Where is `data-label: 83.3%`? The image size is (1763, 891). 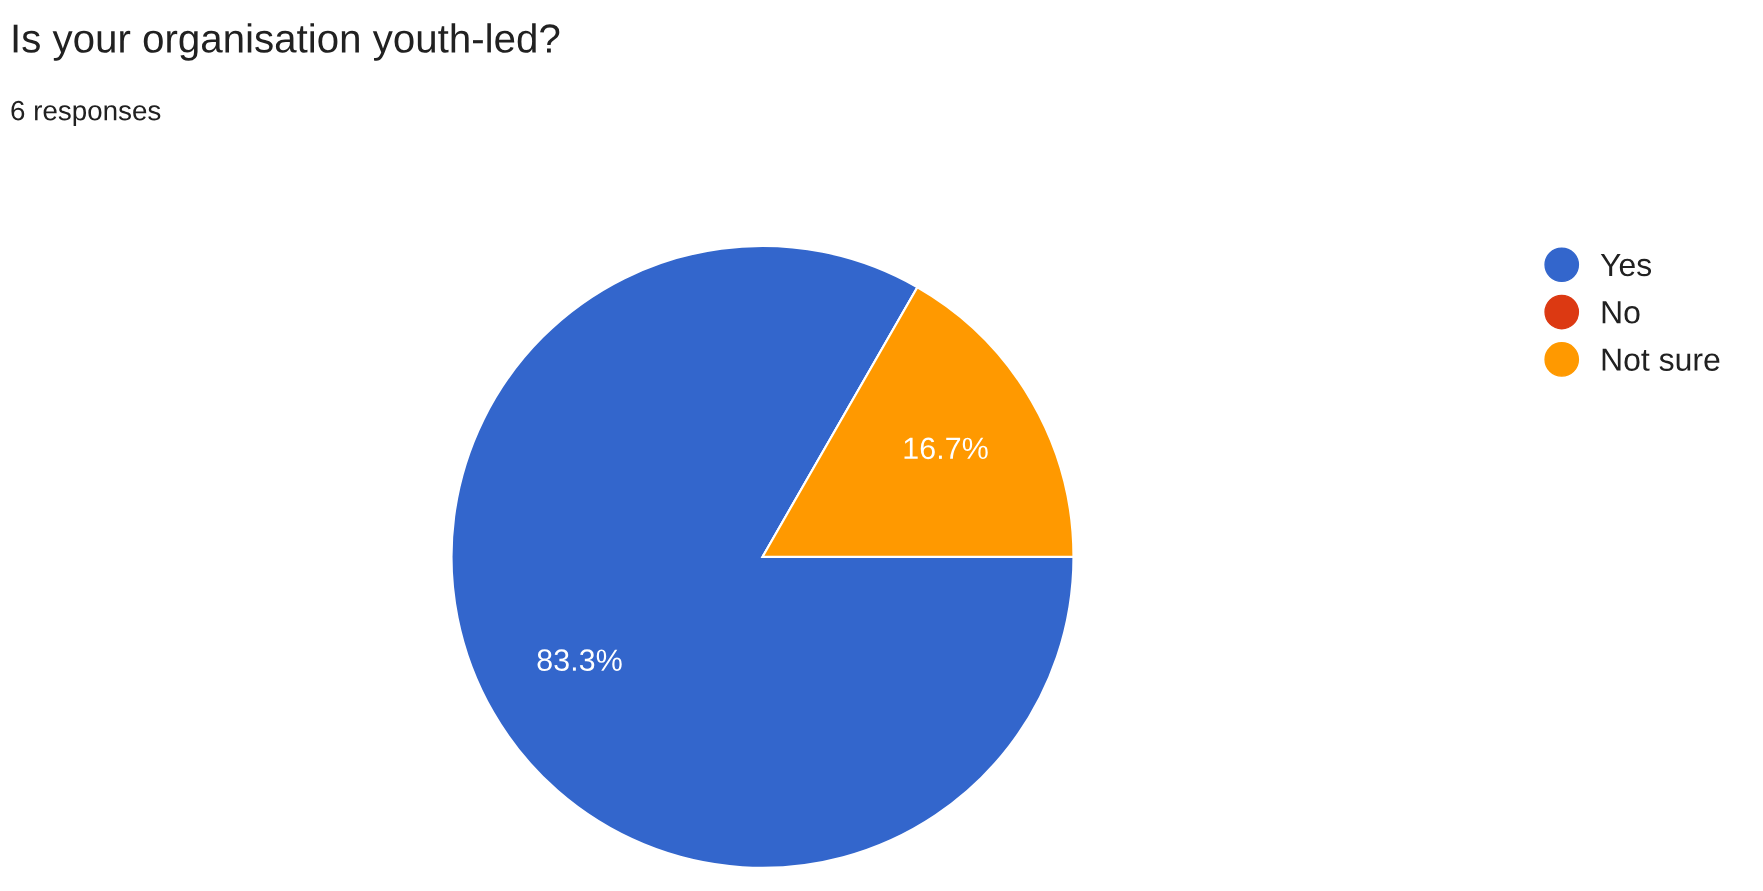 data-label: 83.3% is located at coordinates (579, 660).